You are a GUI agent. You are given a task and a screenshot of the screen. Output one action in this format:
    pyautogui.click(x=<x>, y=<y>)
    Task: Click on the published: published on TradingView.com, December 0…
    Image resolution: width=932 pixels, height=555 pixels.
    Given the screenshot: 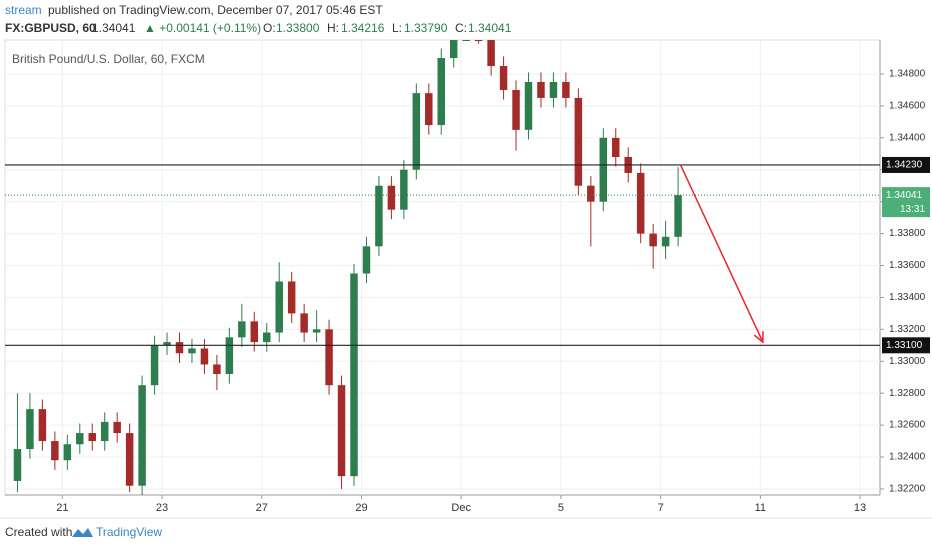 What is the action you would take?
    pyautogui.click(x=215, y=10)
    